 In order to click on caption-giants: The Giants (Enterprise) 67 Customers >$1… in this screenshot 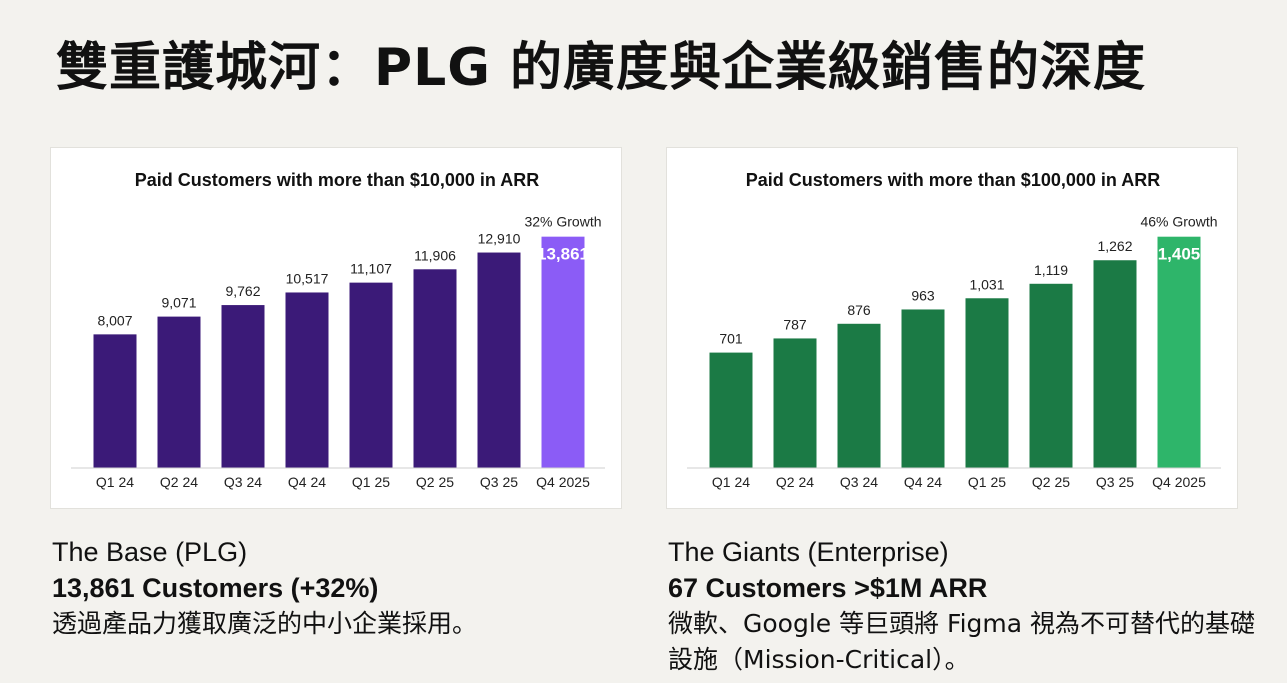, I will do `click(963, 606)`.